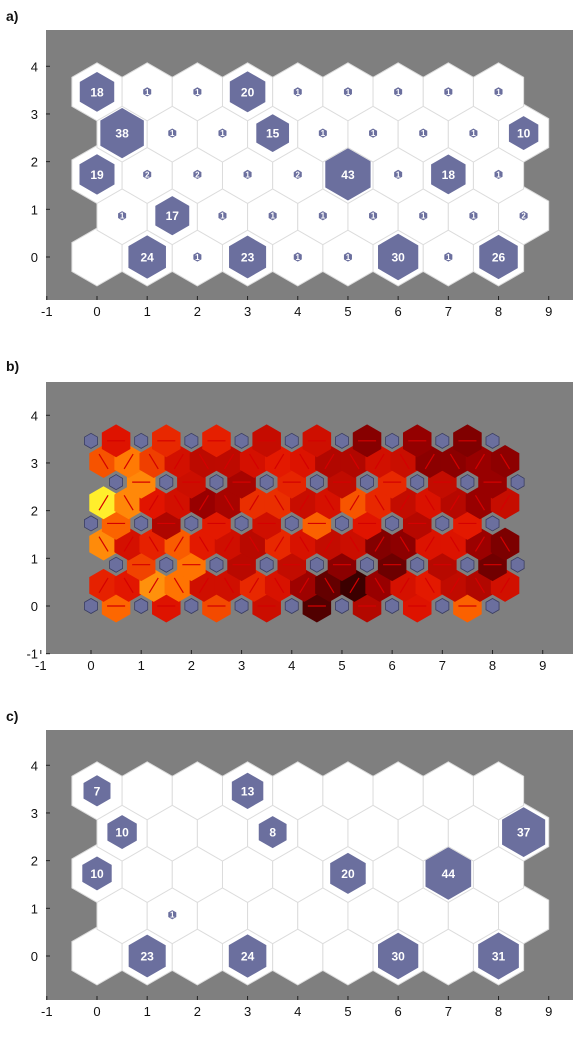 The height and width of the screenshot is (1038, 579). What do you see at coordinates (197, 174) in the screenshot?
I see `hit-count-label: 2` at bounding box center [197, 174].